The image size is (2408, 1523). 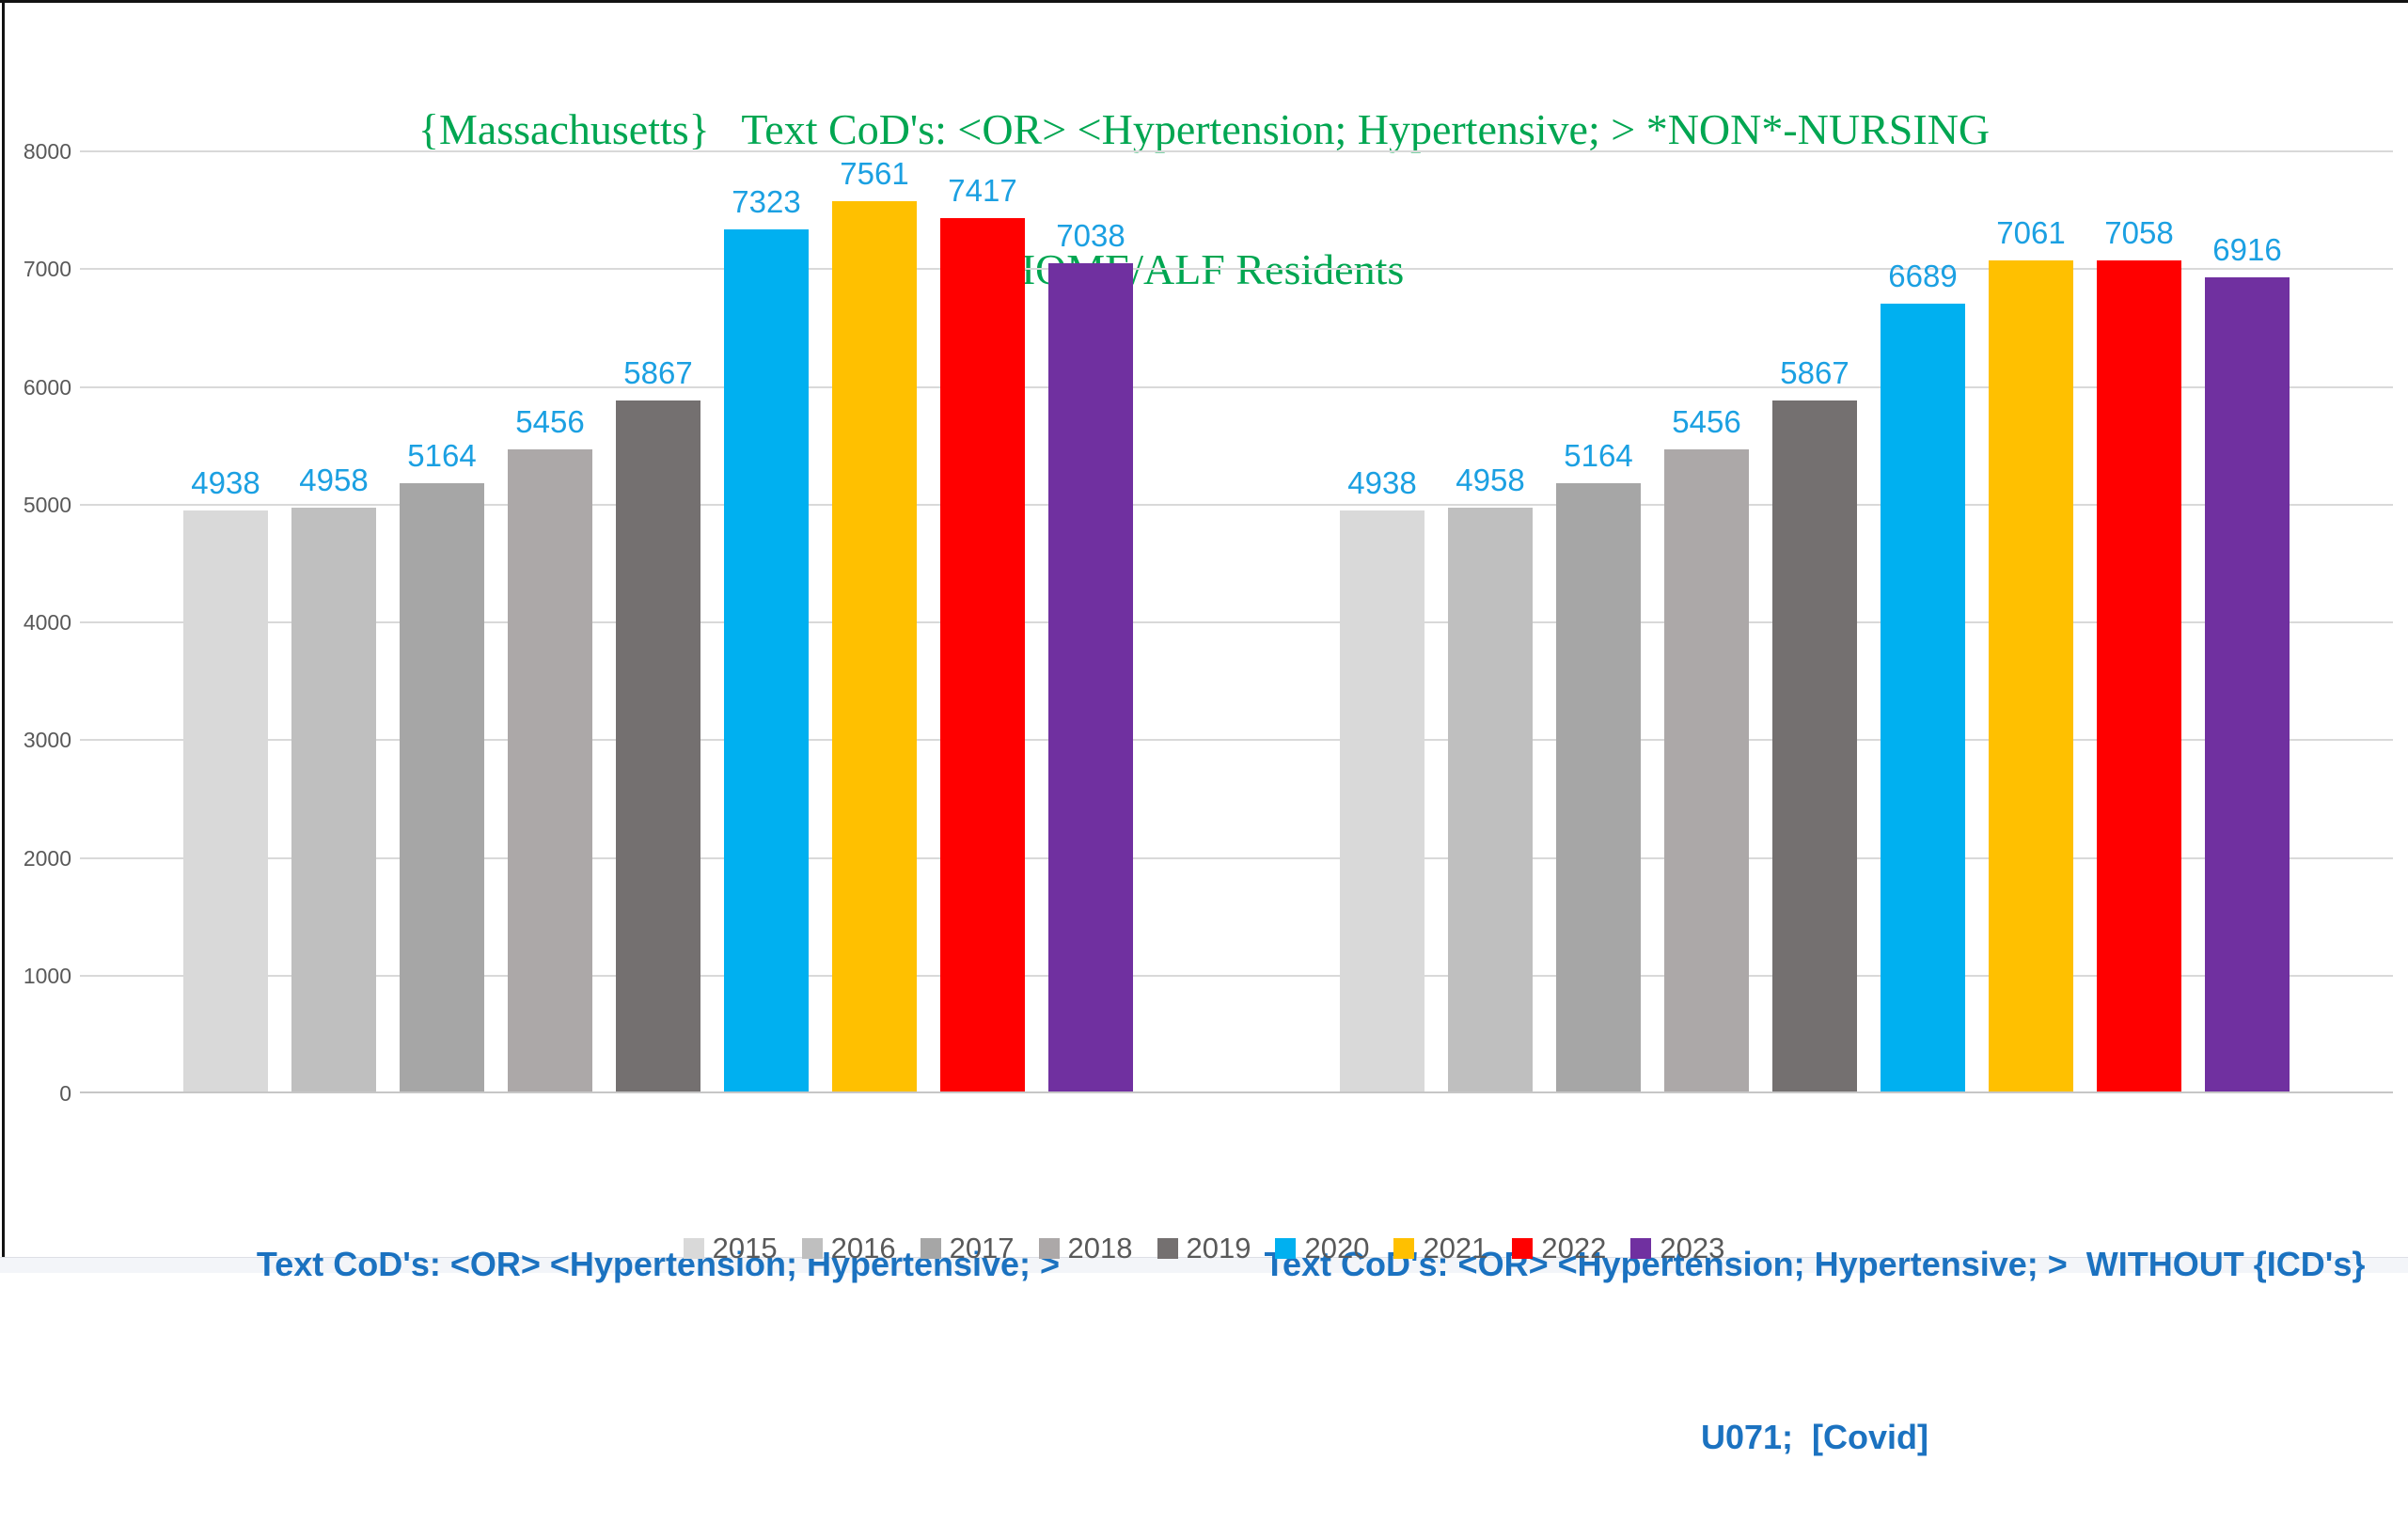 What do you see at coordinates (47, 975) in the screenshot?
I see `y-axis-tick: 1000` at bounding box center [47, 975].